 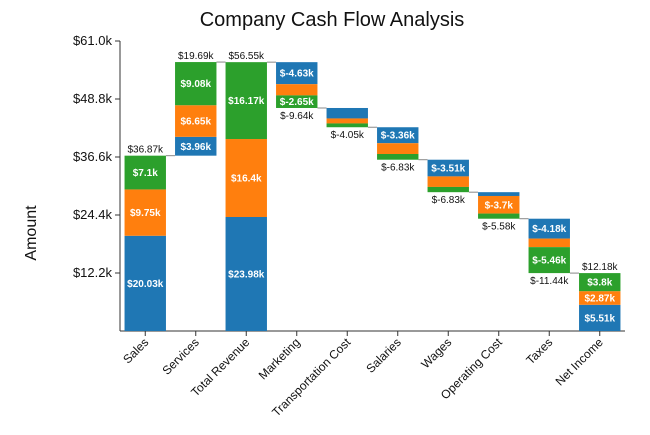 I want to click on segment-label: $-2.65k, so click(x=297, y=102).